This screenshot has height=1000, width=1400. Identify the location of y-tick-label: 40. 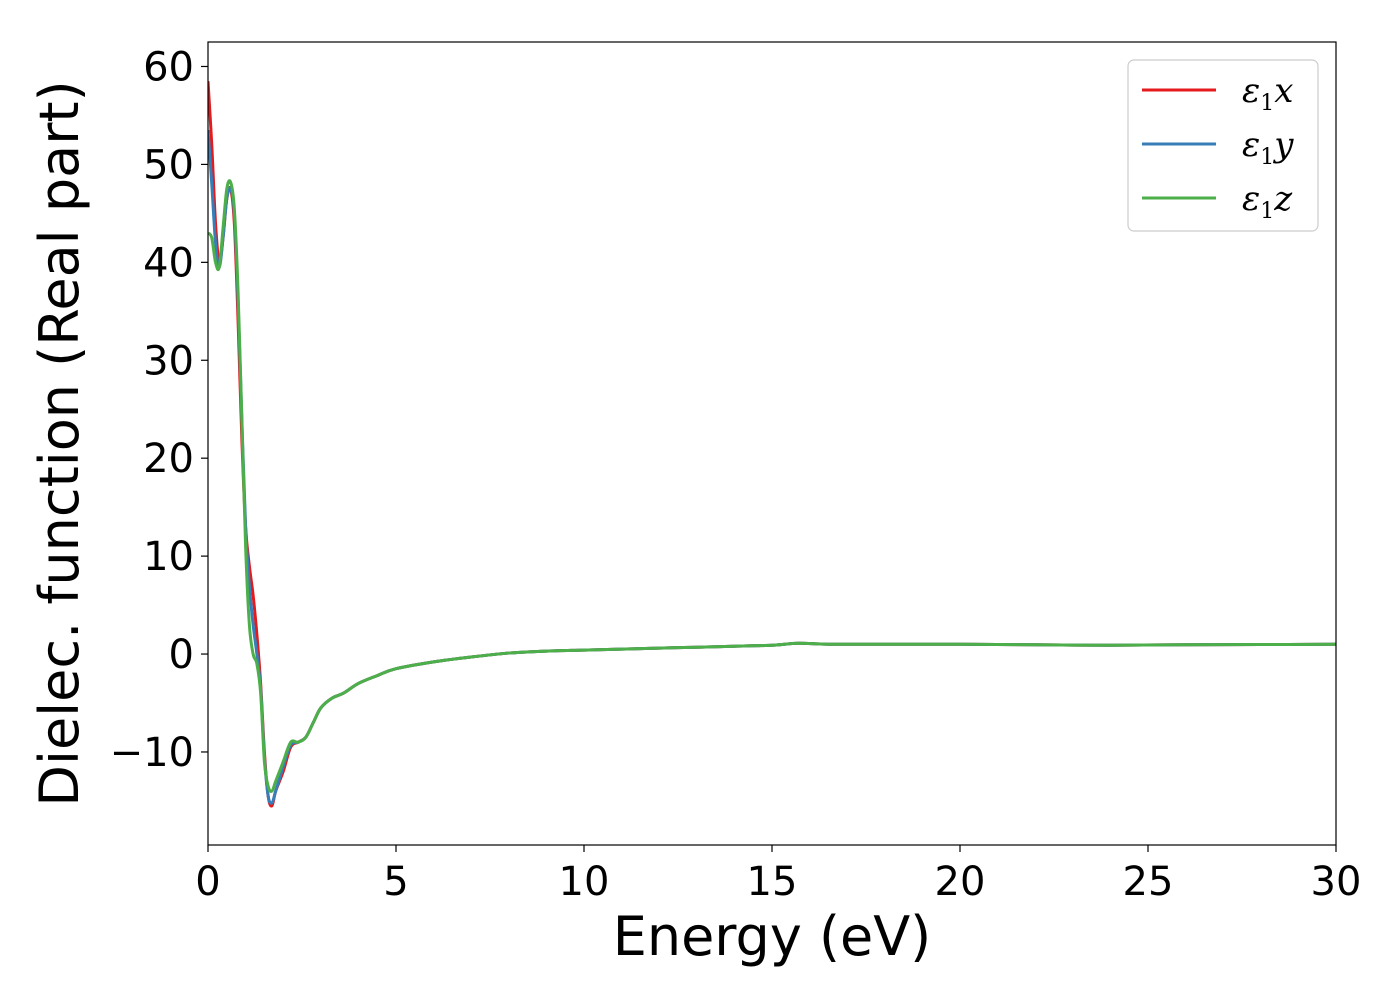
(168, 263).